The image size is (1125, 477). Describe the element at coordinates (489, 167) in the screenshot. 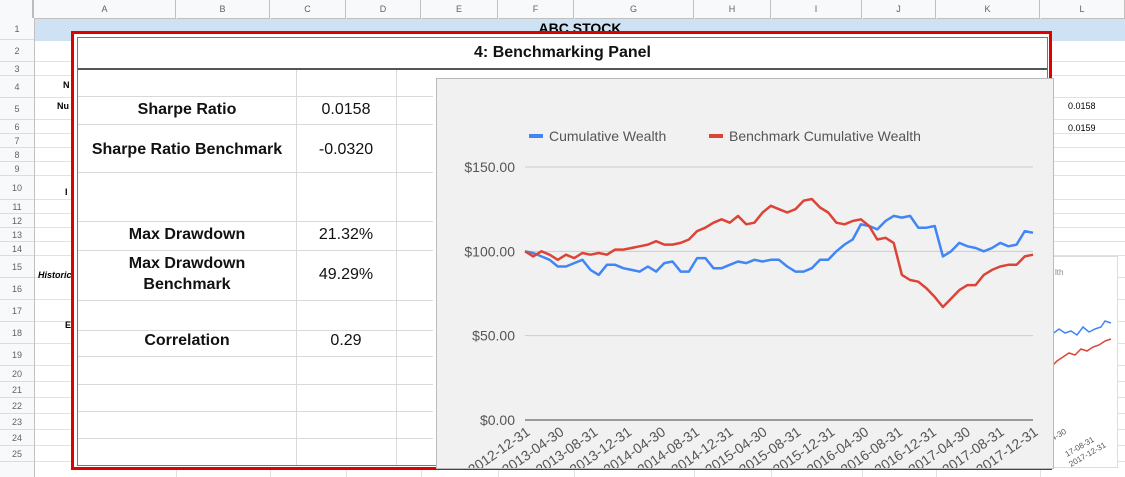

I see `y-tick-label: $150.00` at that location.